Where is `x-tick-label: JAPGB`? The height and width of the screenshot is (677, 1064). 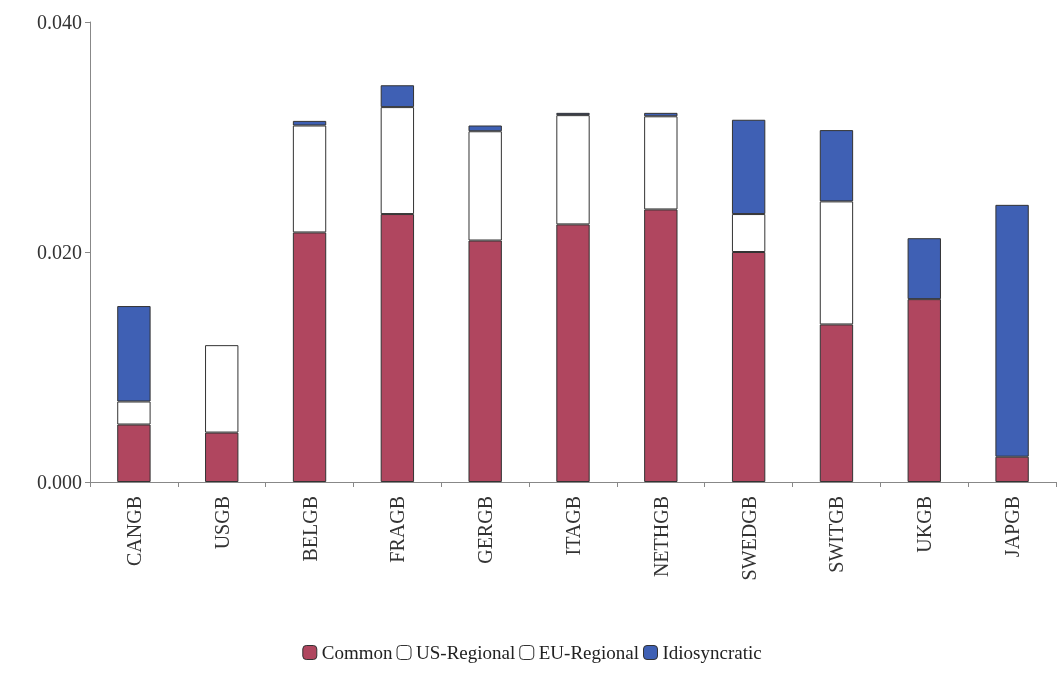
x-tick-label: JAPGB is located at coordinates (1012, 527).